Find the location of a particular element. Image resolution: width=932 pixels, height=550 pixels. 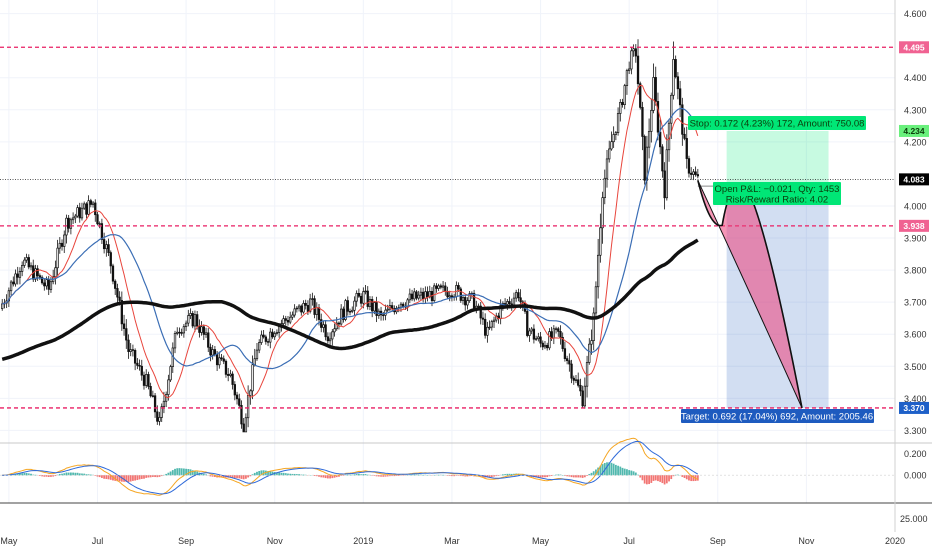

price-tick-label-4: 4.000 is located at coordinates (915, 206).